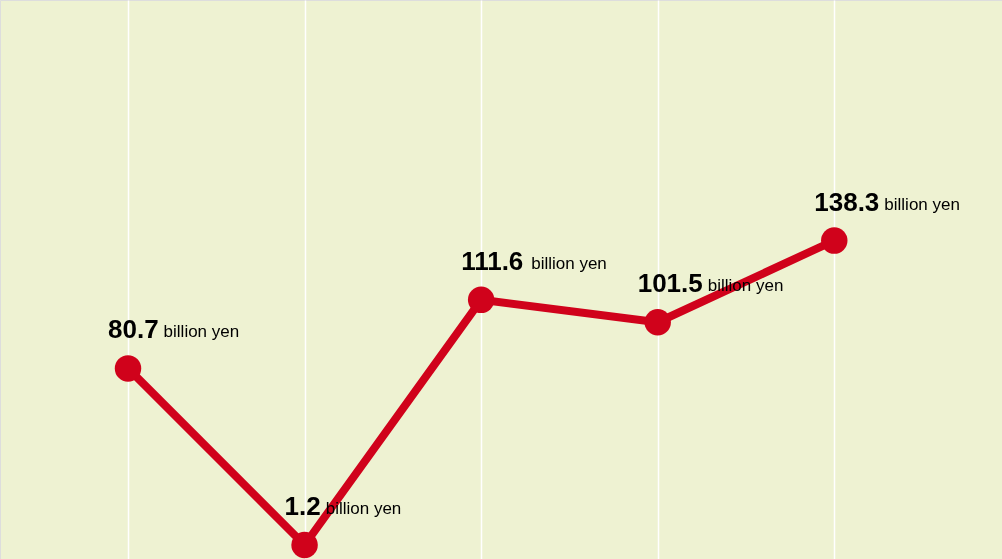 This screenshot has width=1002, height=559. I want to click on data-label: 1.2, so click(302, 505).